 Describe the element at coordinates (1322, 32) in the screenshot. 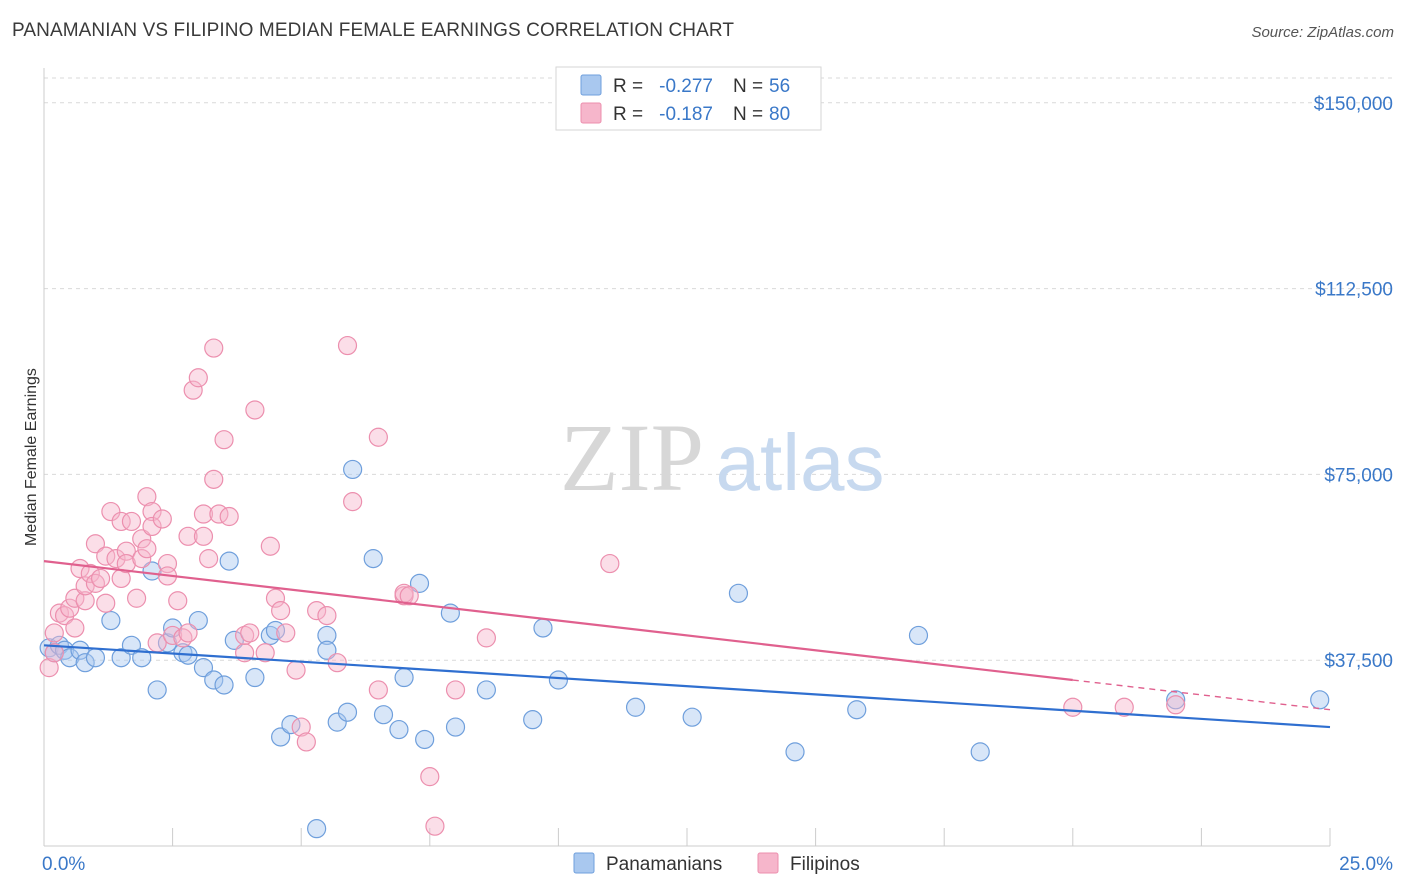

I see `chart-source: Source: ZipAtlas.com` at that location.